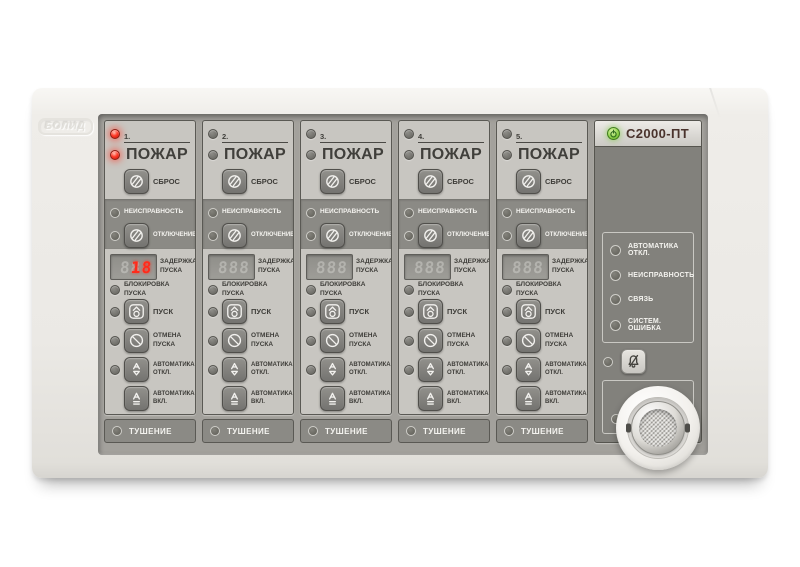  Describe the element at coordinates (332, 267) in the screenshot. I see `delay-ghost-digits: 888` at that location.